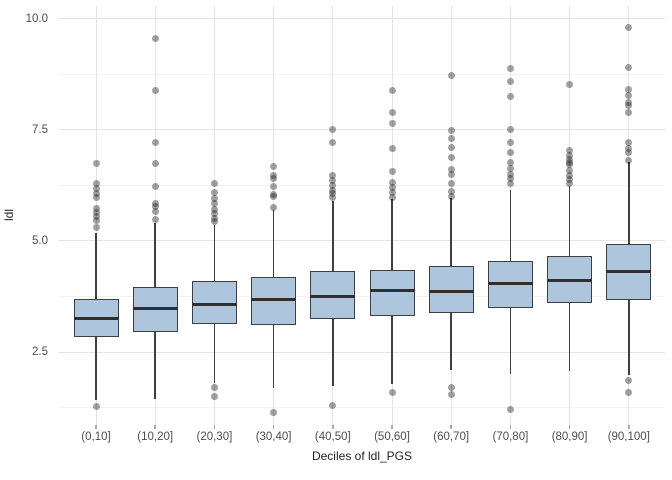  What do you see at coordinates (392, 437) in the screenshot?
I see `x-tick-label: (50,60]` at bounding box center [392, 437].